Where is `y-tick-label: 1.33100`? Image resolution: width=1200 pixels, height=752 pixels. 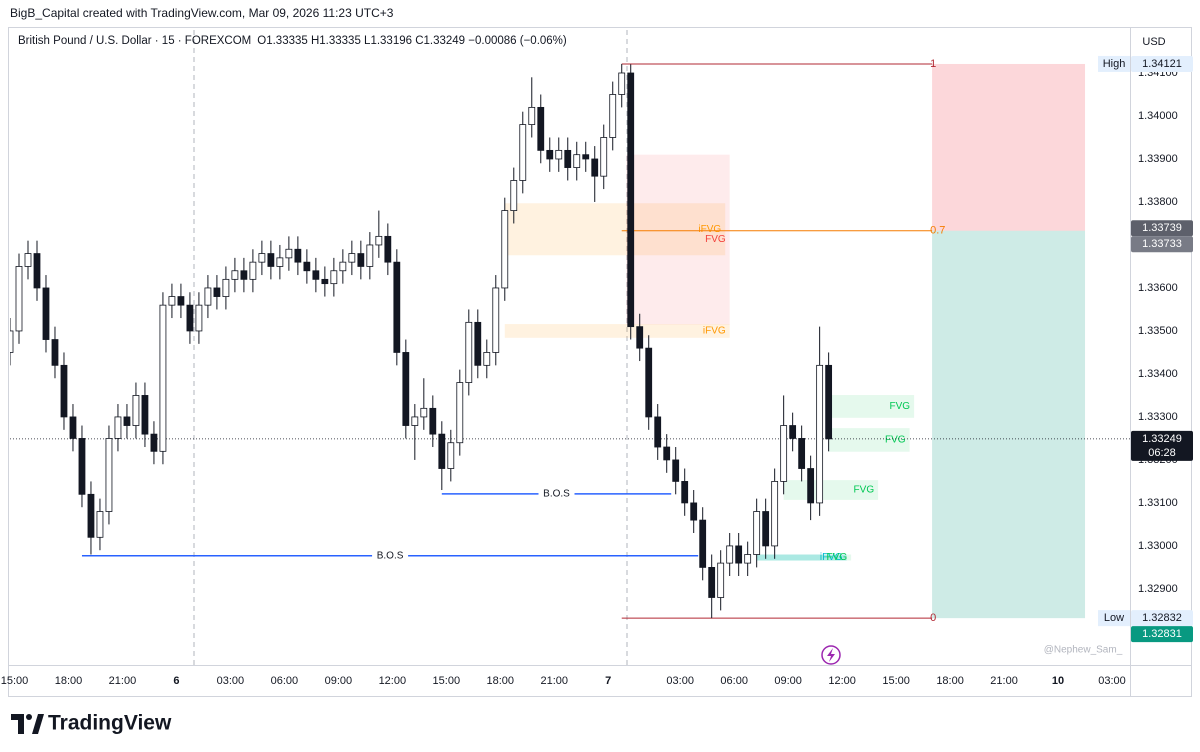
y-tick-label: 1.33100 is located at coordinates (1158, 503).